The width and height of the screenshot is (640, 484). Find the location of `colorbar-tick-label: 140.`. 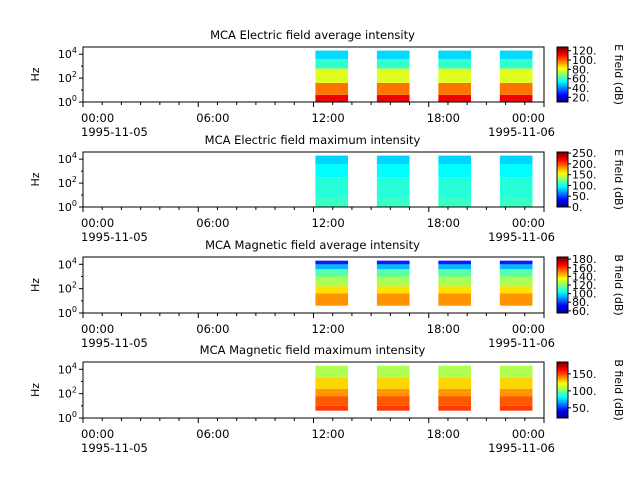

colorbar-tick-label: 140. is located at coordinates (584, 276).